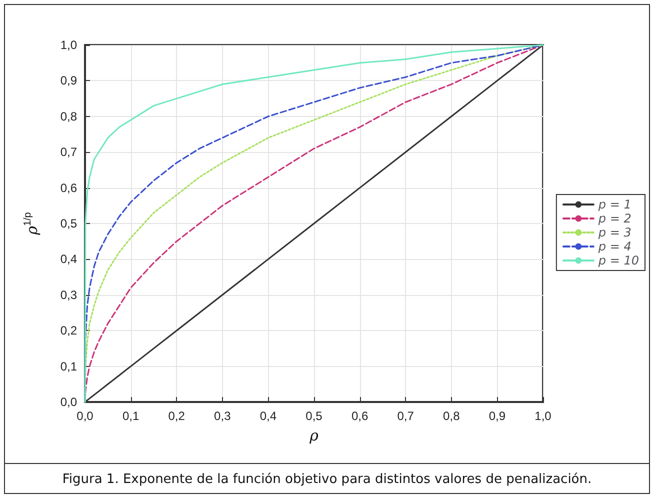 This screenshot has width=656, height=499. What do you see at coordinates (543, 416) in the screenshot?
I see `x-tick-label: 1,0` at bounding box center [543, 416].